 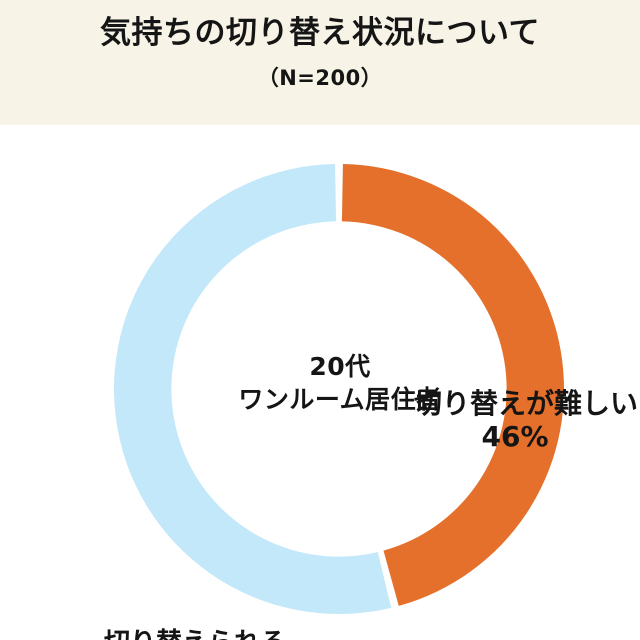 What do you see at coordinates (320, 77) in the screenshot?
I see `chart-subtitle: （N=200）` at bounding box center [320, 77].